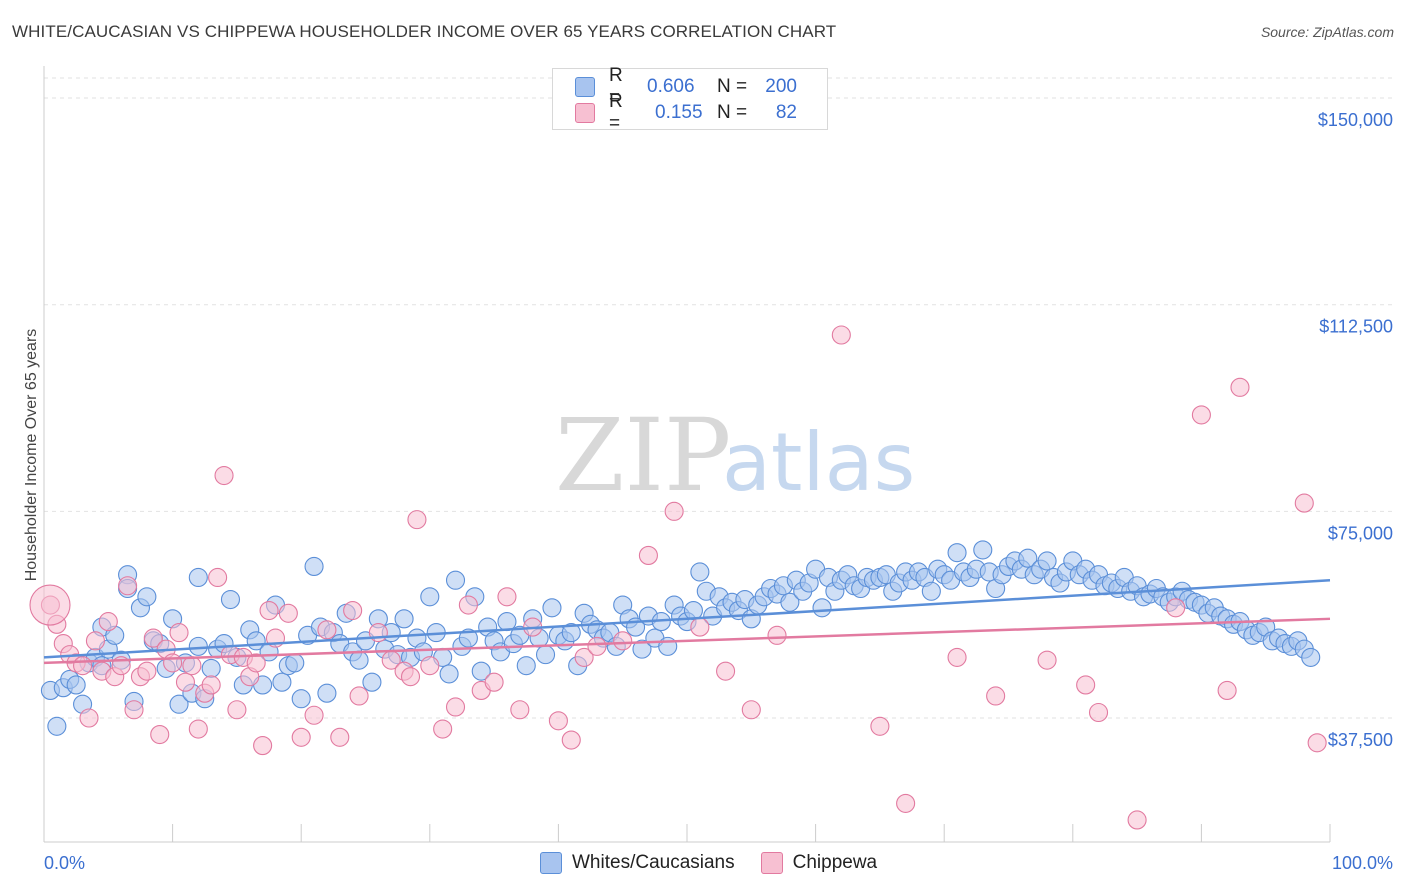  I want to click on legend-swatch-chippewa, so click(585, 113).